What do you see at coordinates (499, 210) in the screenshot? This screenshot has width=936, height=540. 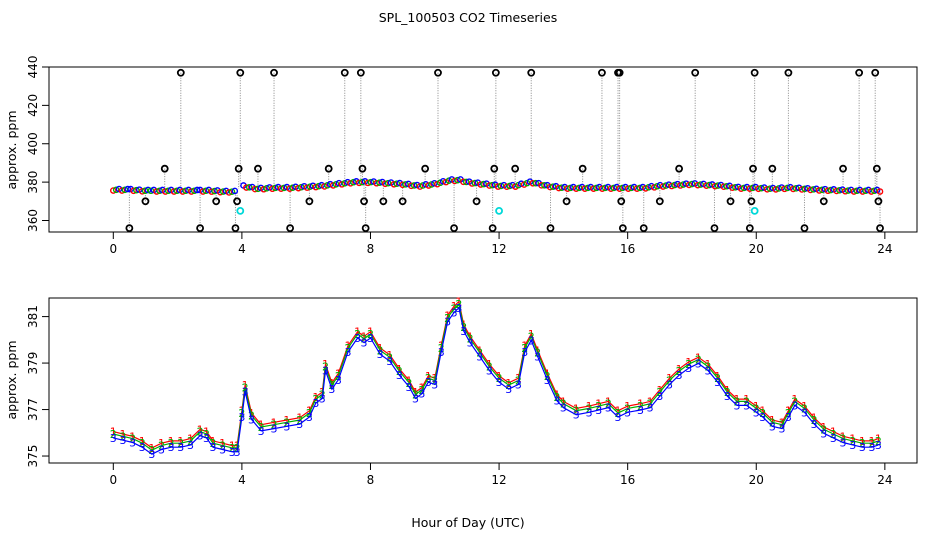 I see `flagged-point` at bounding box center [499, 210].